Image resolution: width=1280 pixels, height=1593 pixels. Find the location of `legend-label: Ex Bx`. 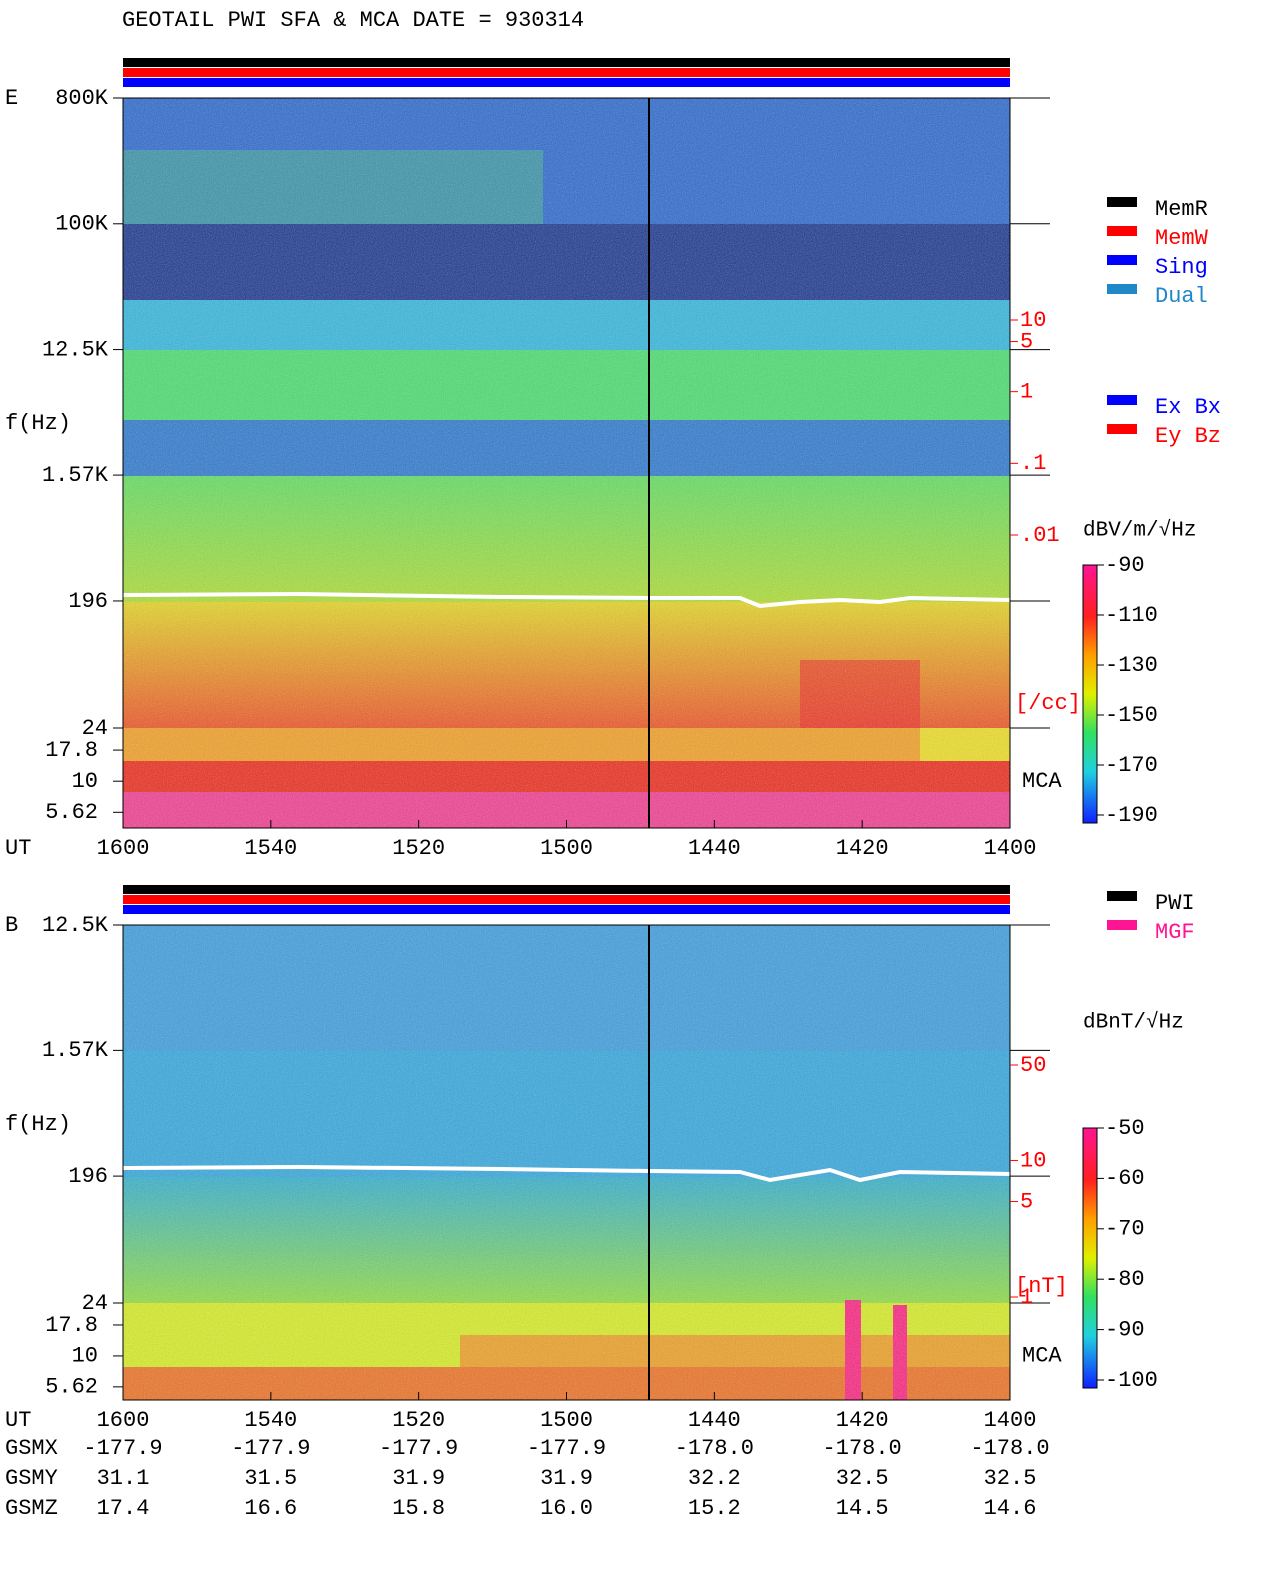

legend-label: Ex Bx is located at coordinates (1188, 407).